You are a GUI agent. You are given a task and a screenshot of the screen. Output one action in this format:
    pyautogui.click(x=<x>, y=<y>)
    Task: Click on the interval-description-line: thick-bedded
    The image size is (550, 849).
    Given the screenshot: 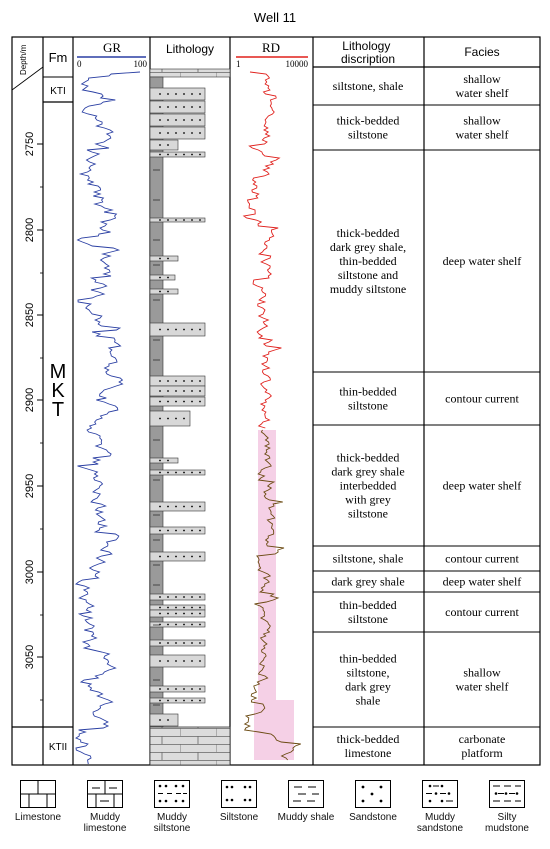 What is the action you would take?
    pyautogui.click(x=368, y=458)
    